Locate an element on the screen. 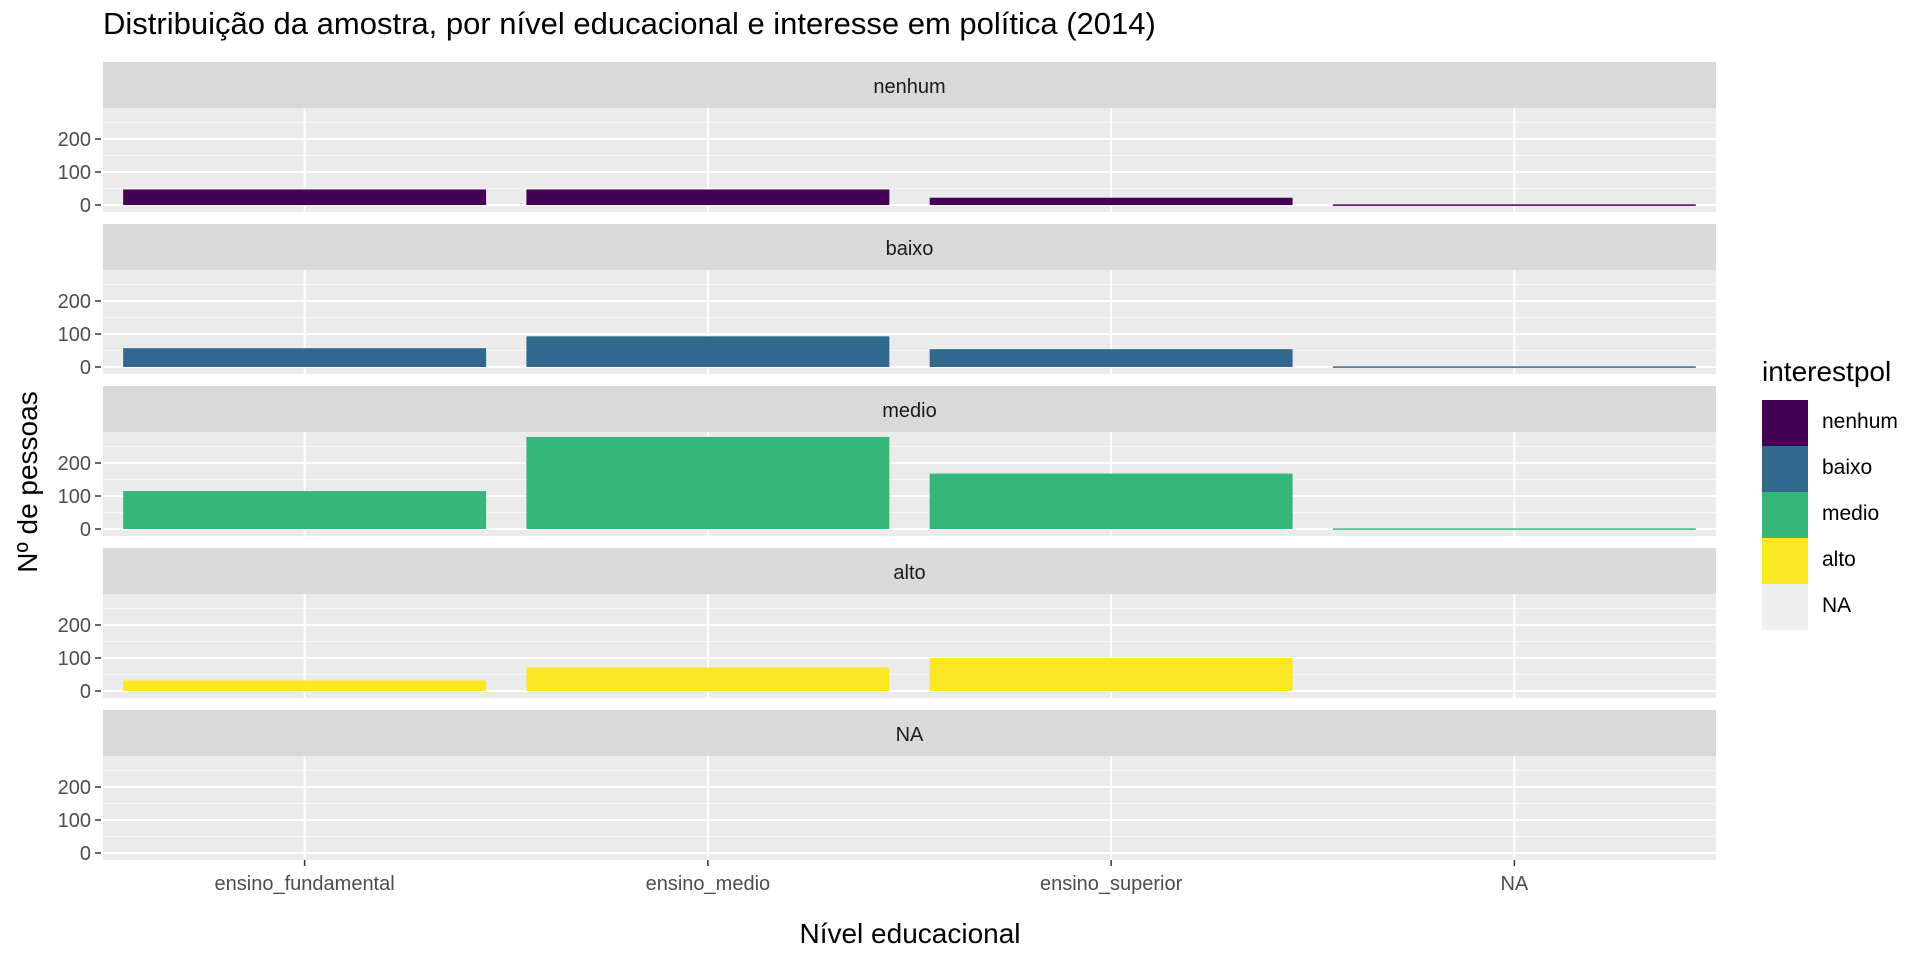 This screenshot has width=1920, height=960. x-tick-label: ensino_fundamental is located at coordinates (305, 884).